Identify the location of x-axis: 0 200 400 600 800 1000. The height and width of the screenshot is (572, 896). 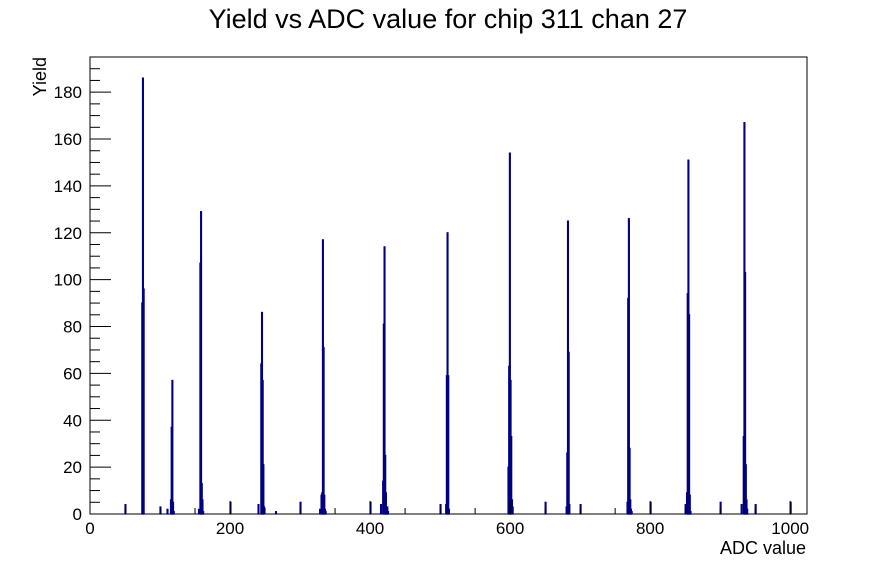
(447, 519).